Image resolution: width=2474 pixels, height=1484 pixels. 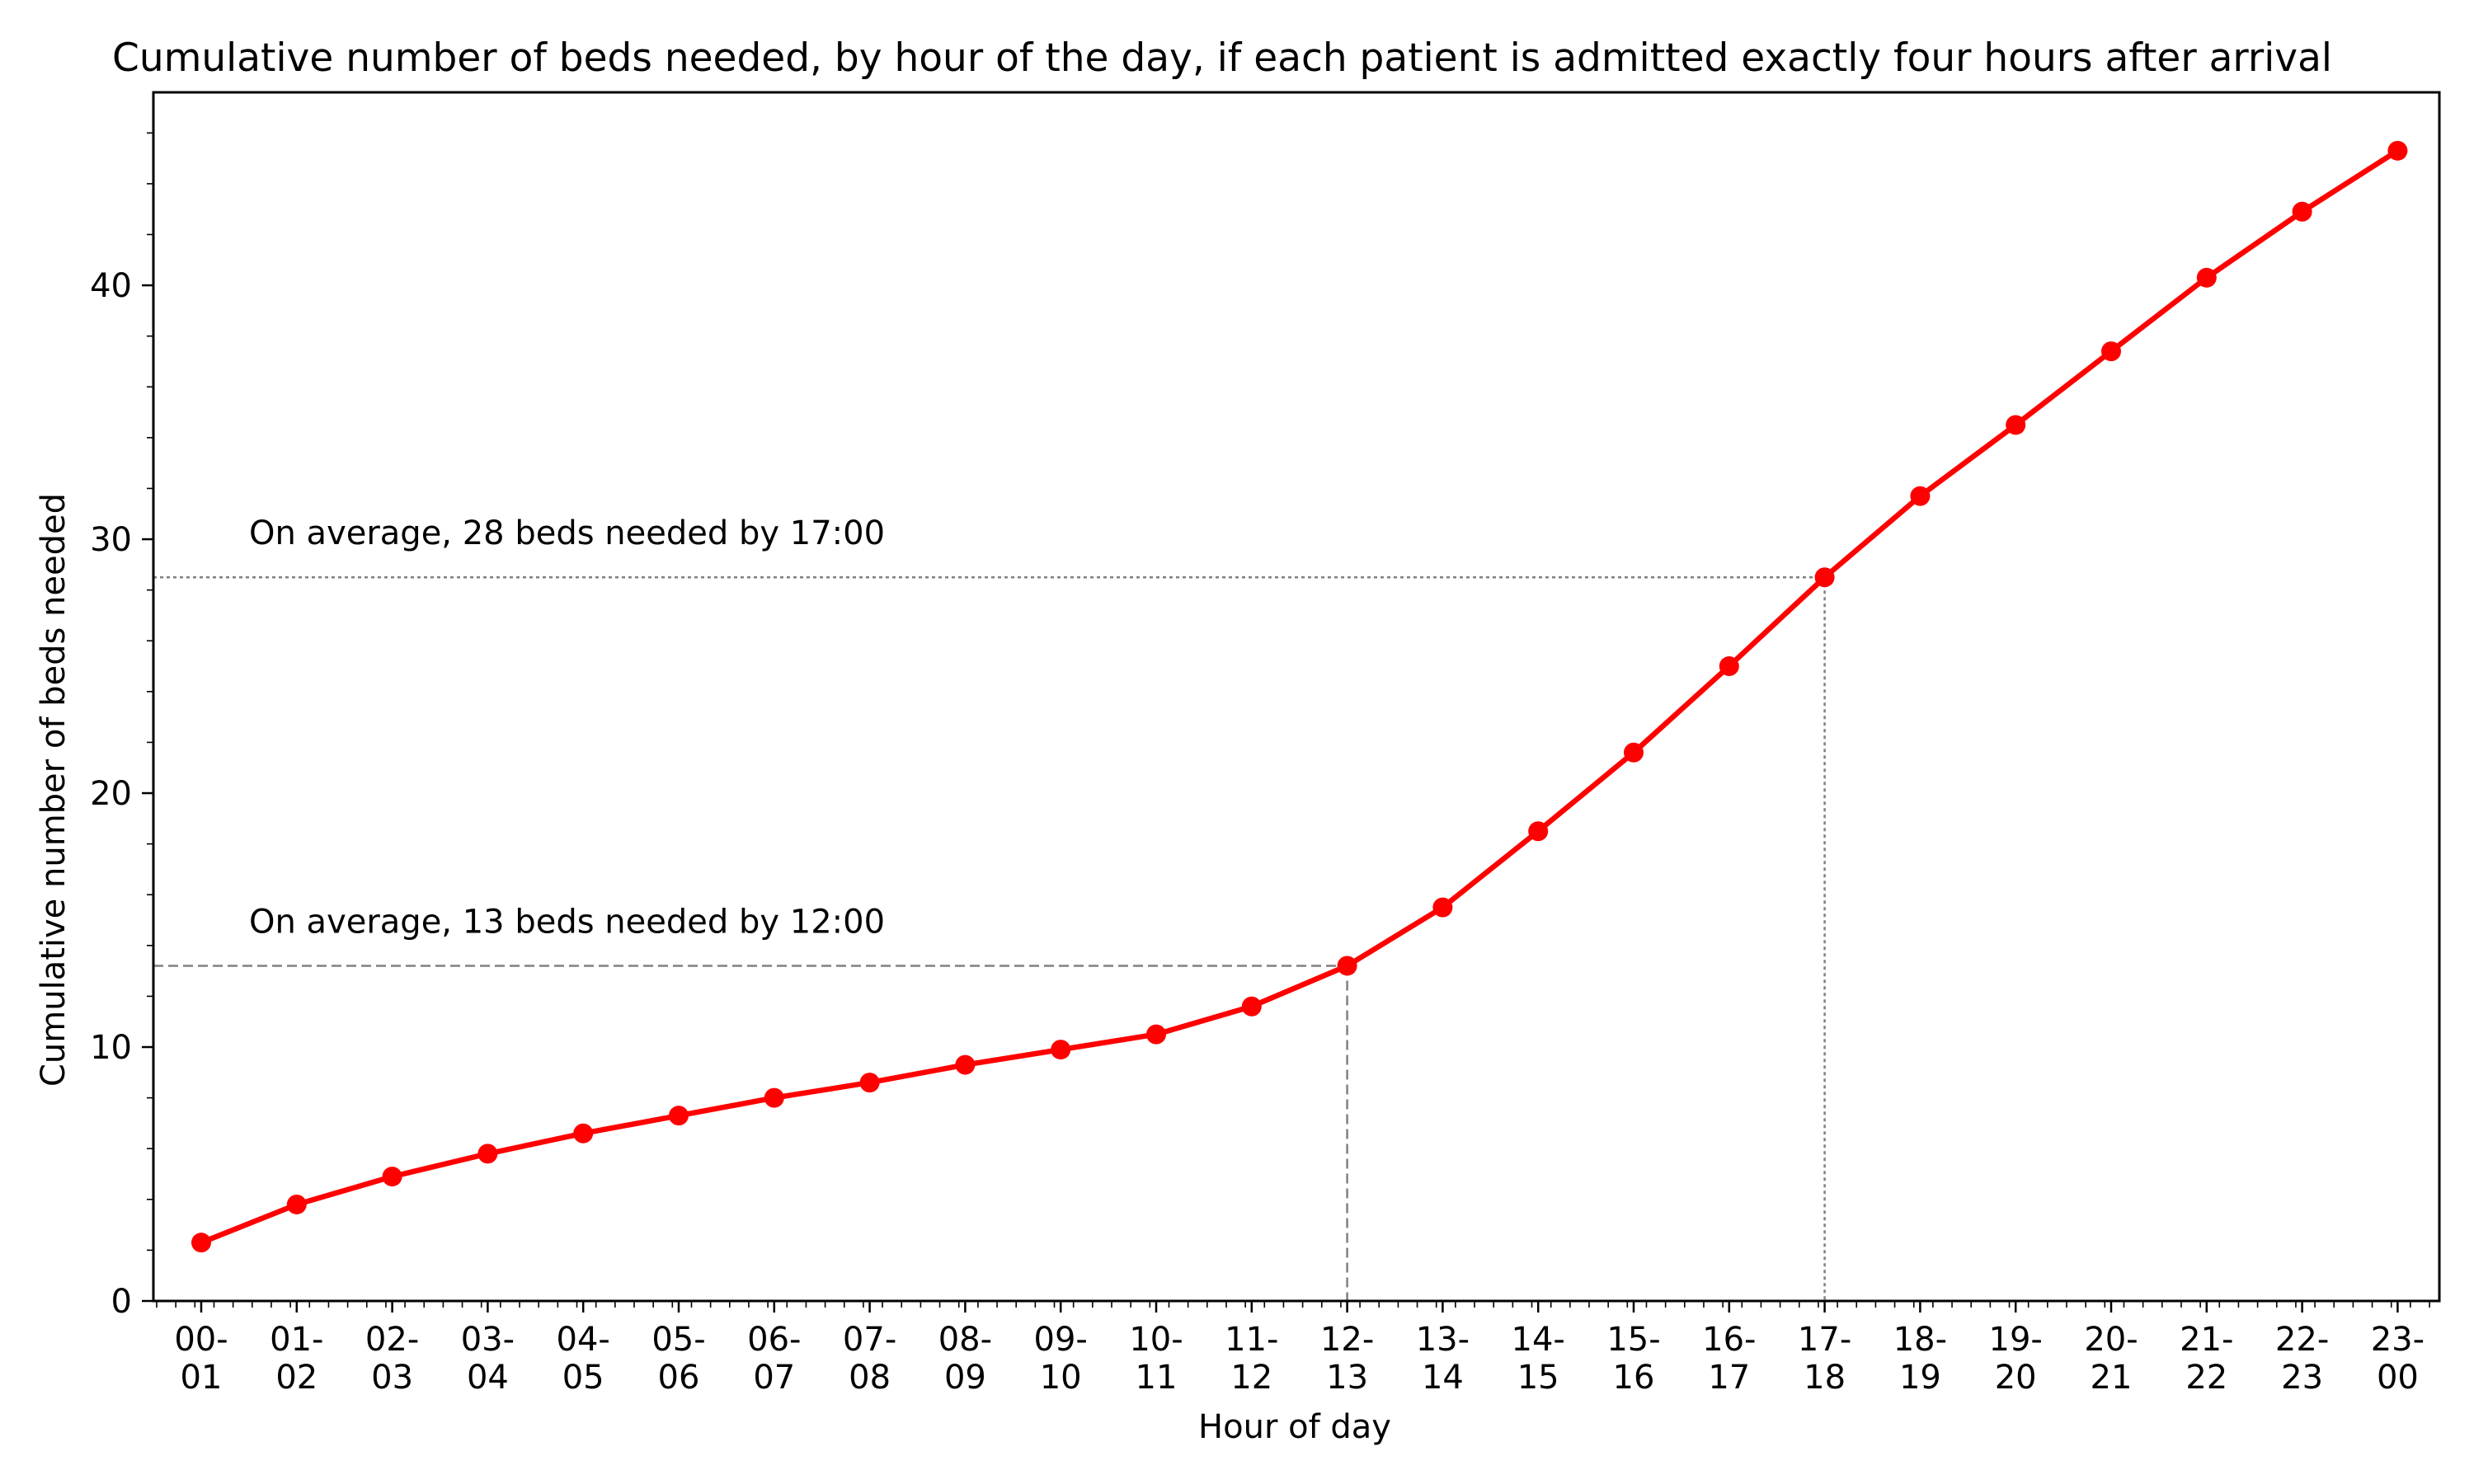 What do you see at coordinates (1347, 1378) in the screenshot?
I see `x-tick-label-line2: 13` at bounding box center [1347, 1378].